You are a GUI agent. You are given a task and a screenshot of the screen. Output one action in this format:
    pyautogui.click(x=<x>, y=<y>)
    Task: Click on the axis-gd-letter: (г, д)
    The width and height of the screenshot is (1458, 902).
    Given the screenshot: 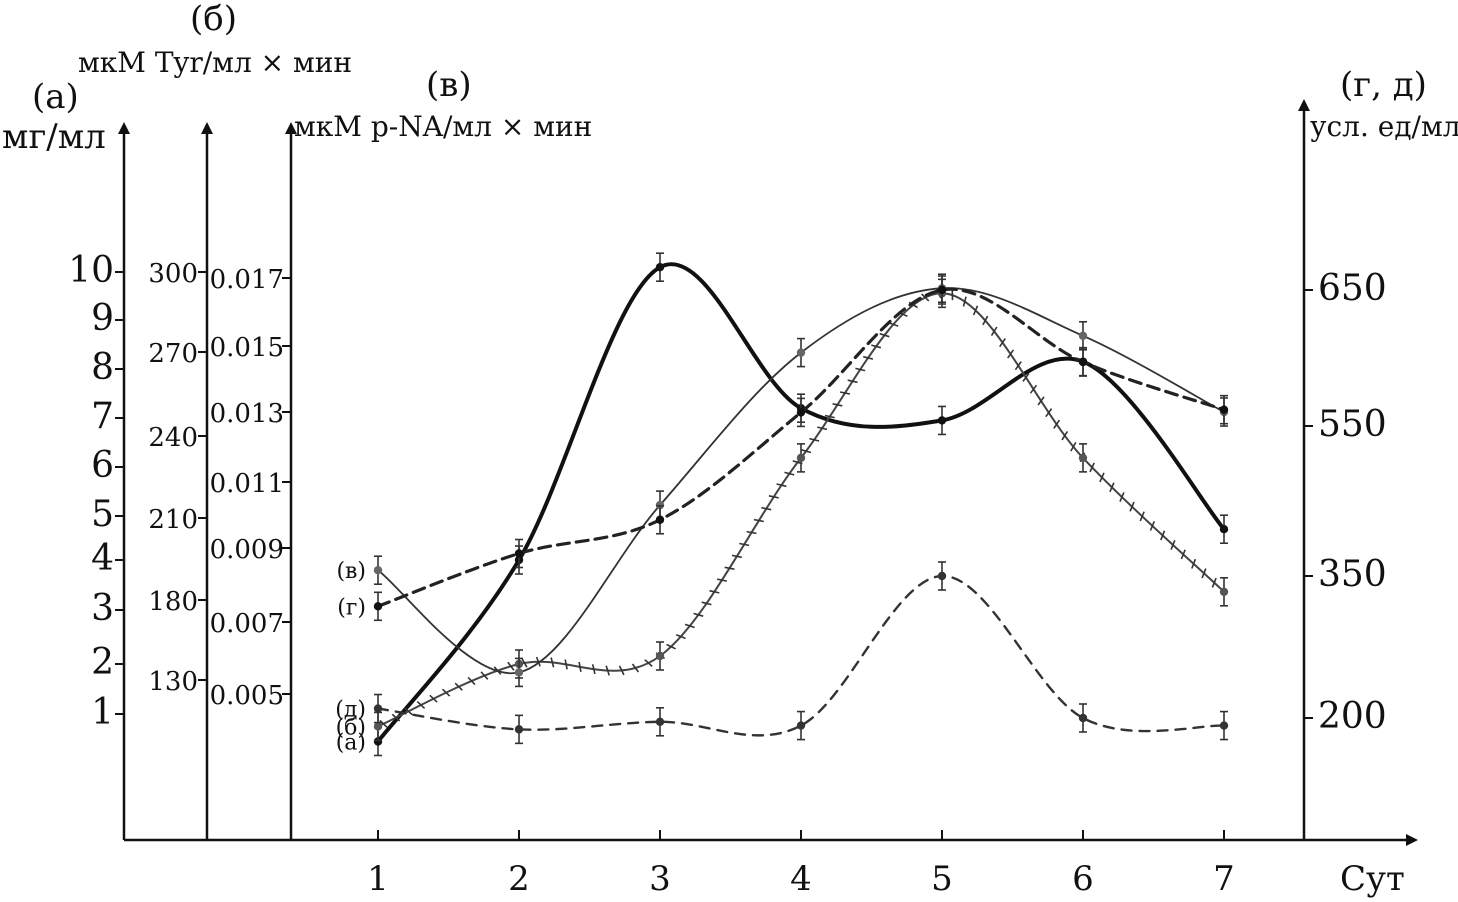 What is the action you would take?
    pyautogui.click(x=1383, y=85)
    